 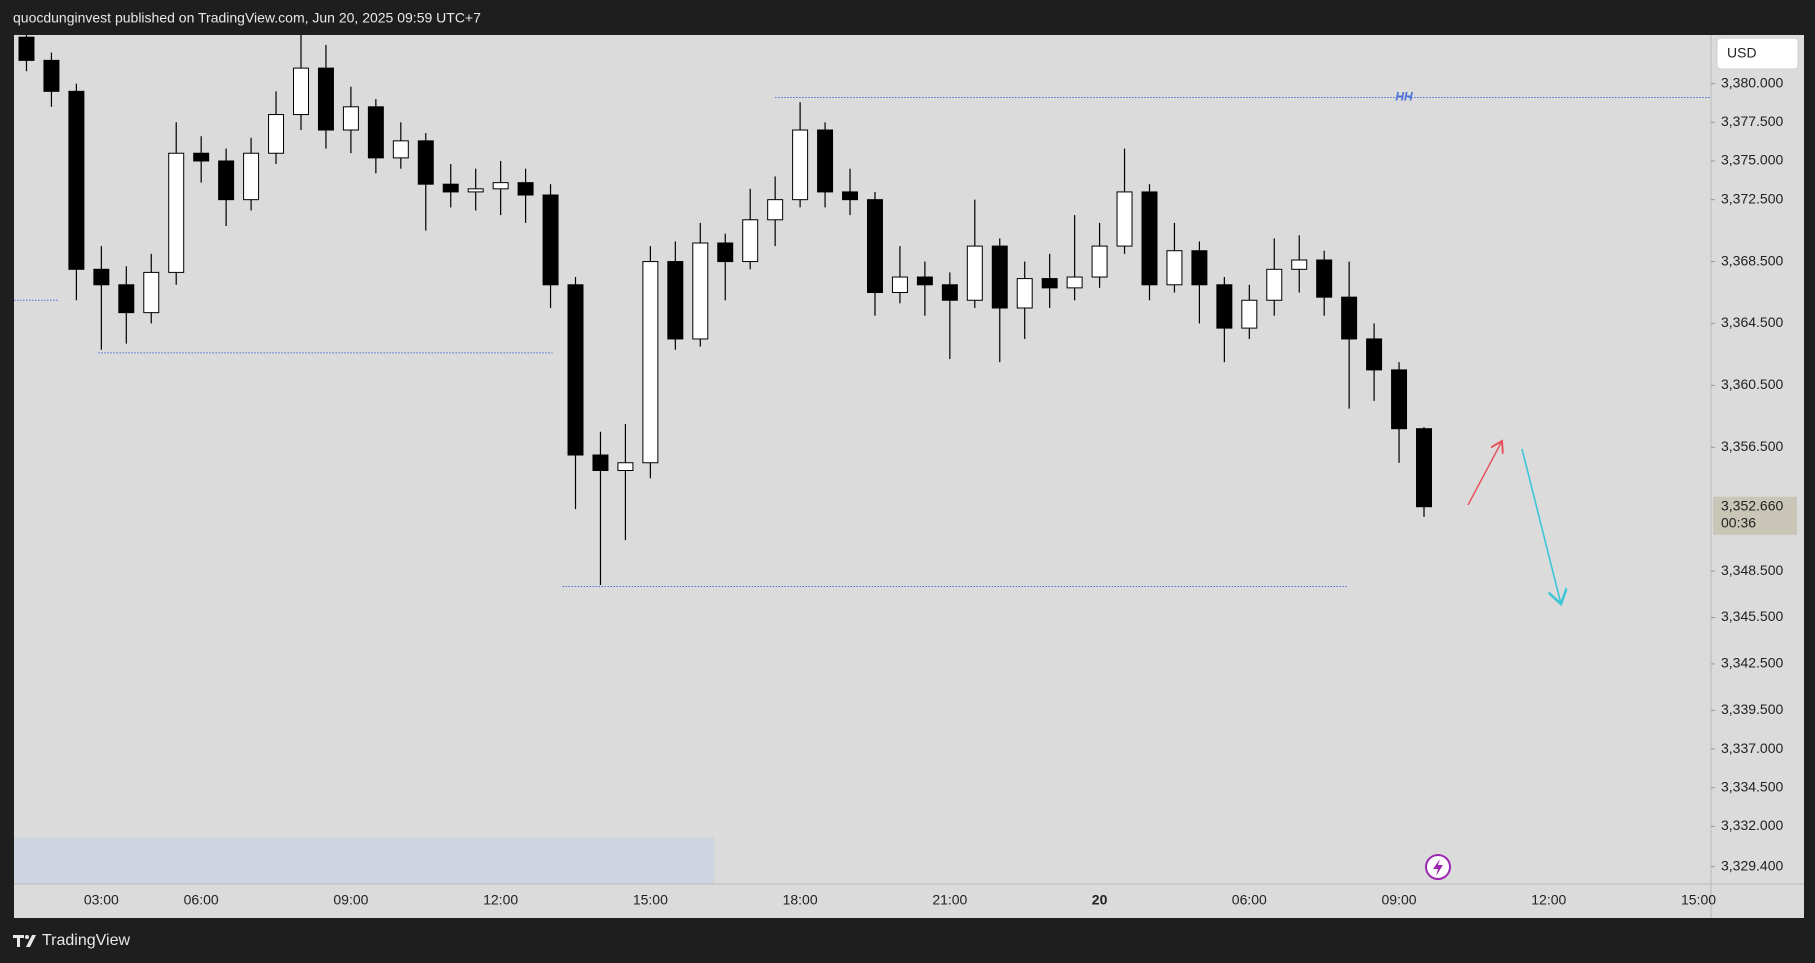 I want to click on x-tick-label: 21:00, so click(x=949, y=900).